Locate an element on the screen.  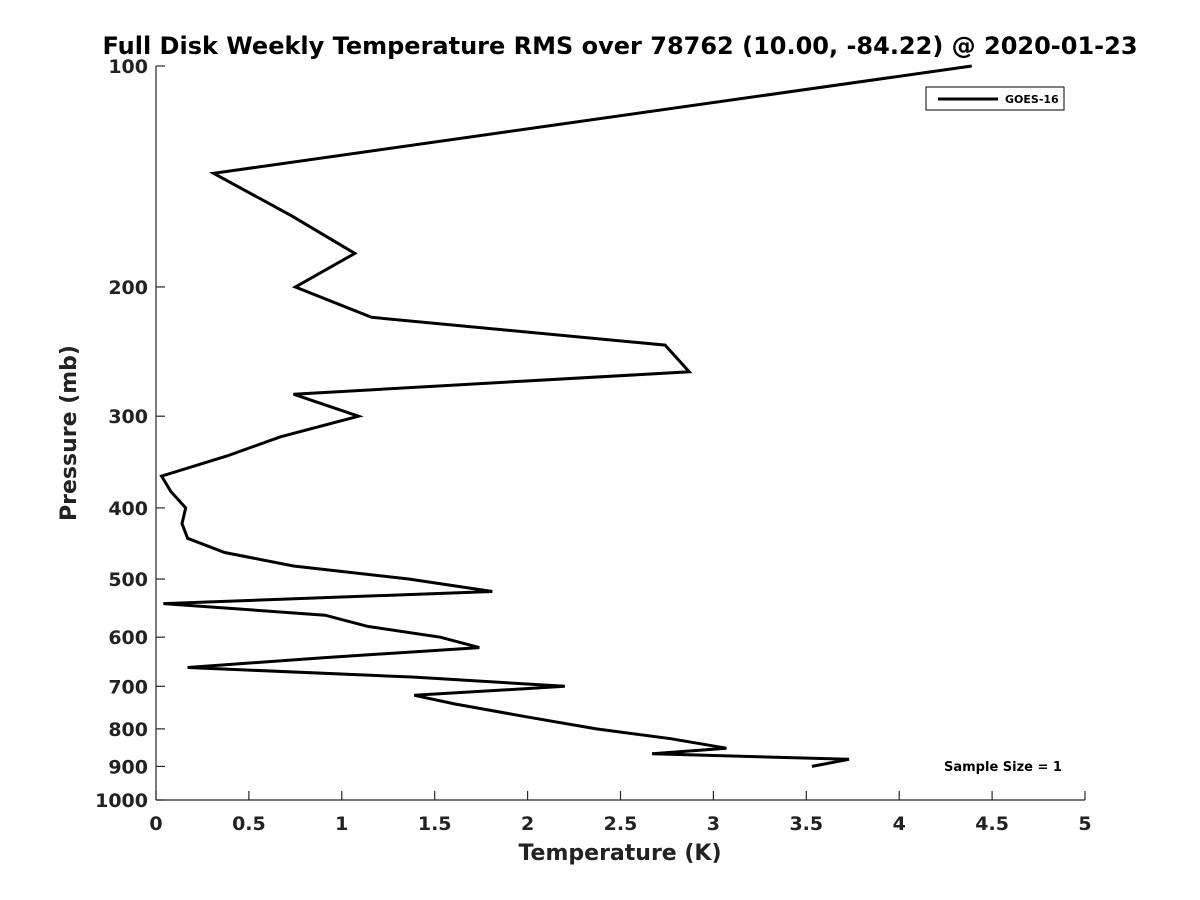
y-tick-label: 100 is located at coordinates (128, 67).